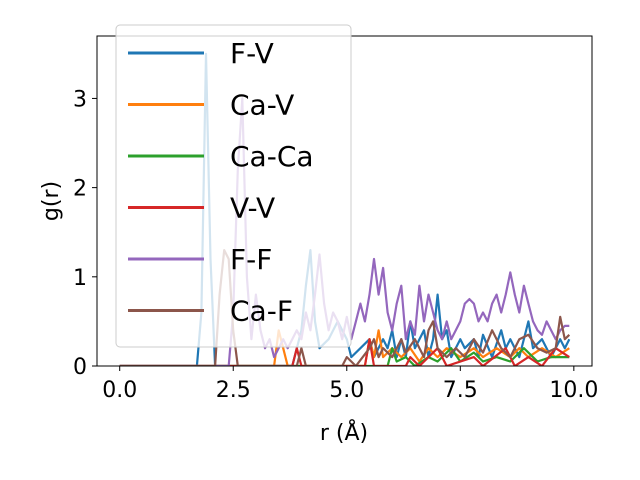  I want to click on legend-label-ca-f: Ca-F, so click(261, 311).